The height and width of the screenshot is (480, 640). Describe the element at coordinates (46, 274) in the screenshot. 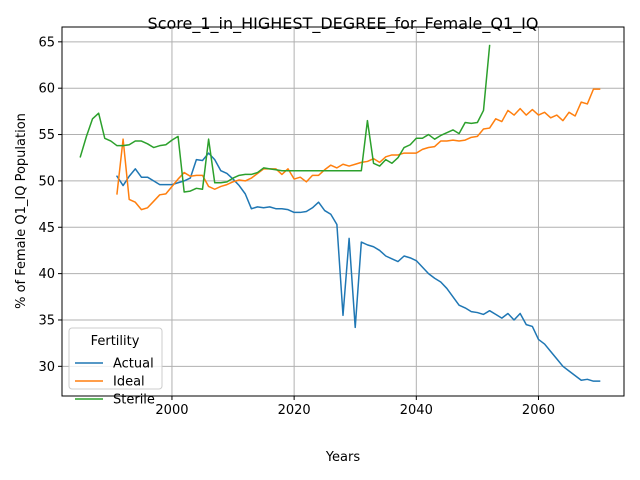

I see `y-tick-label: 40` at that location.